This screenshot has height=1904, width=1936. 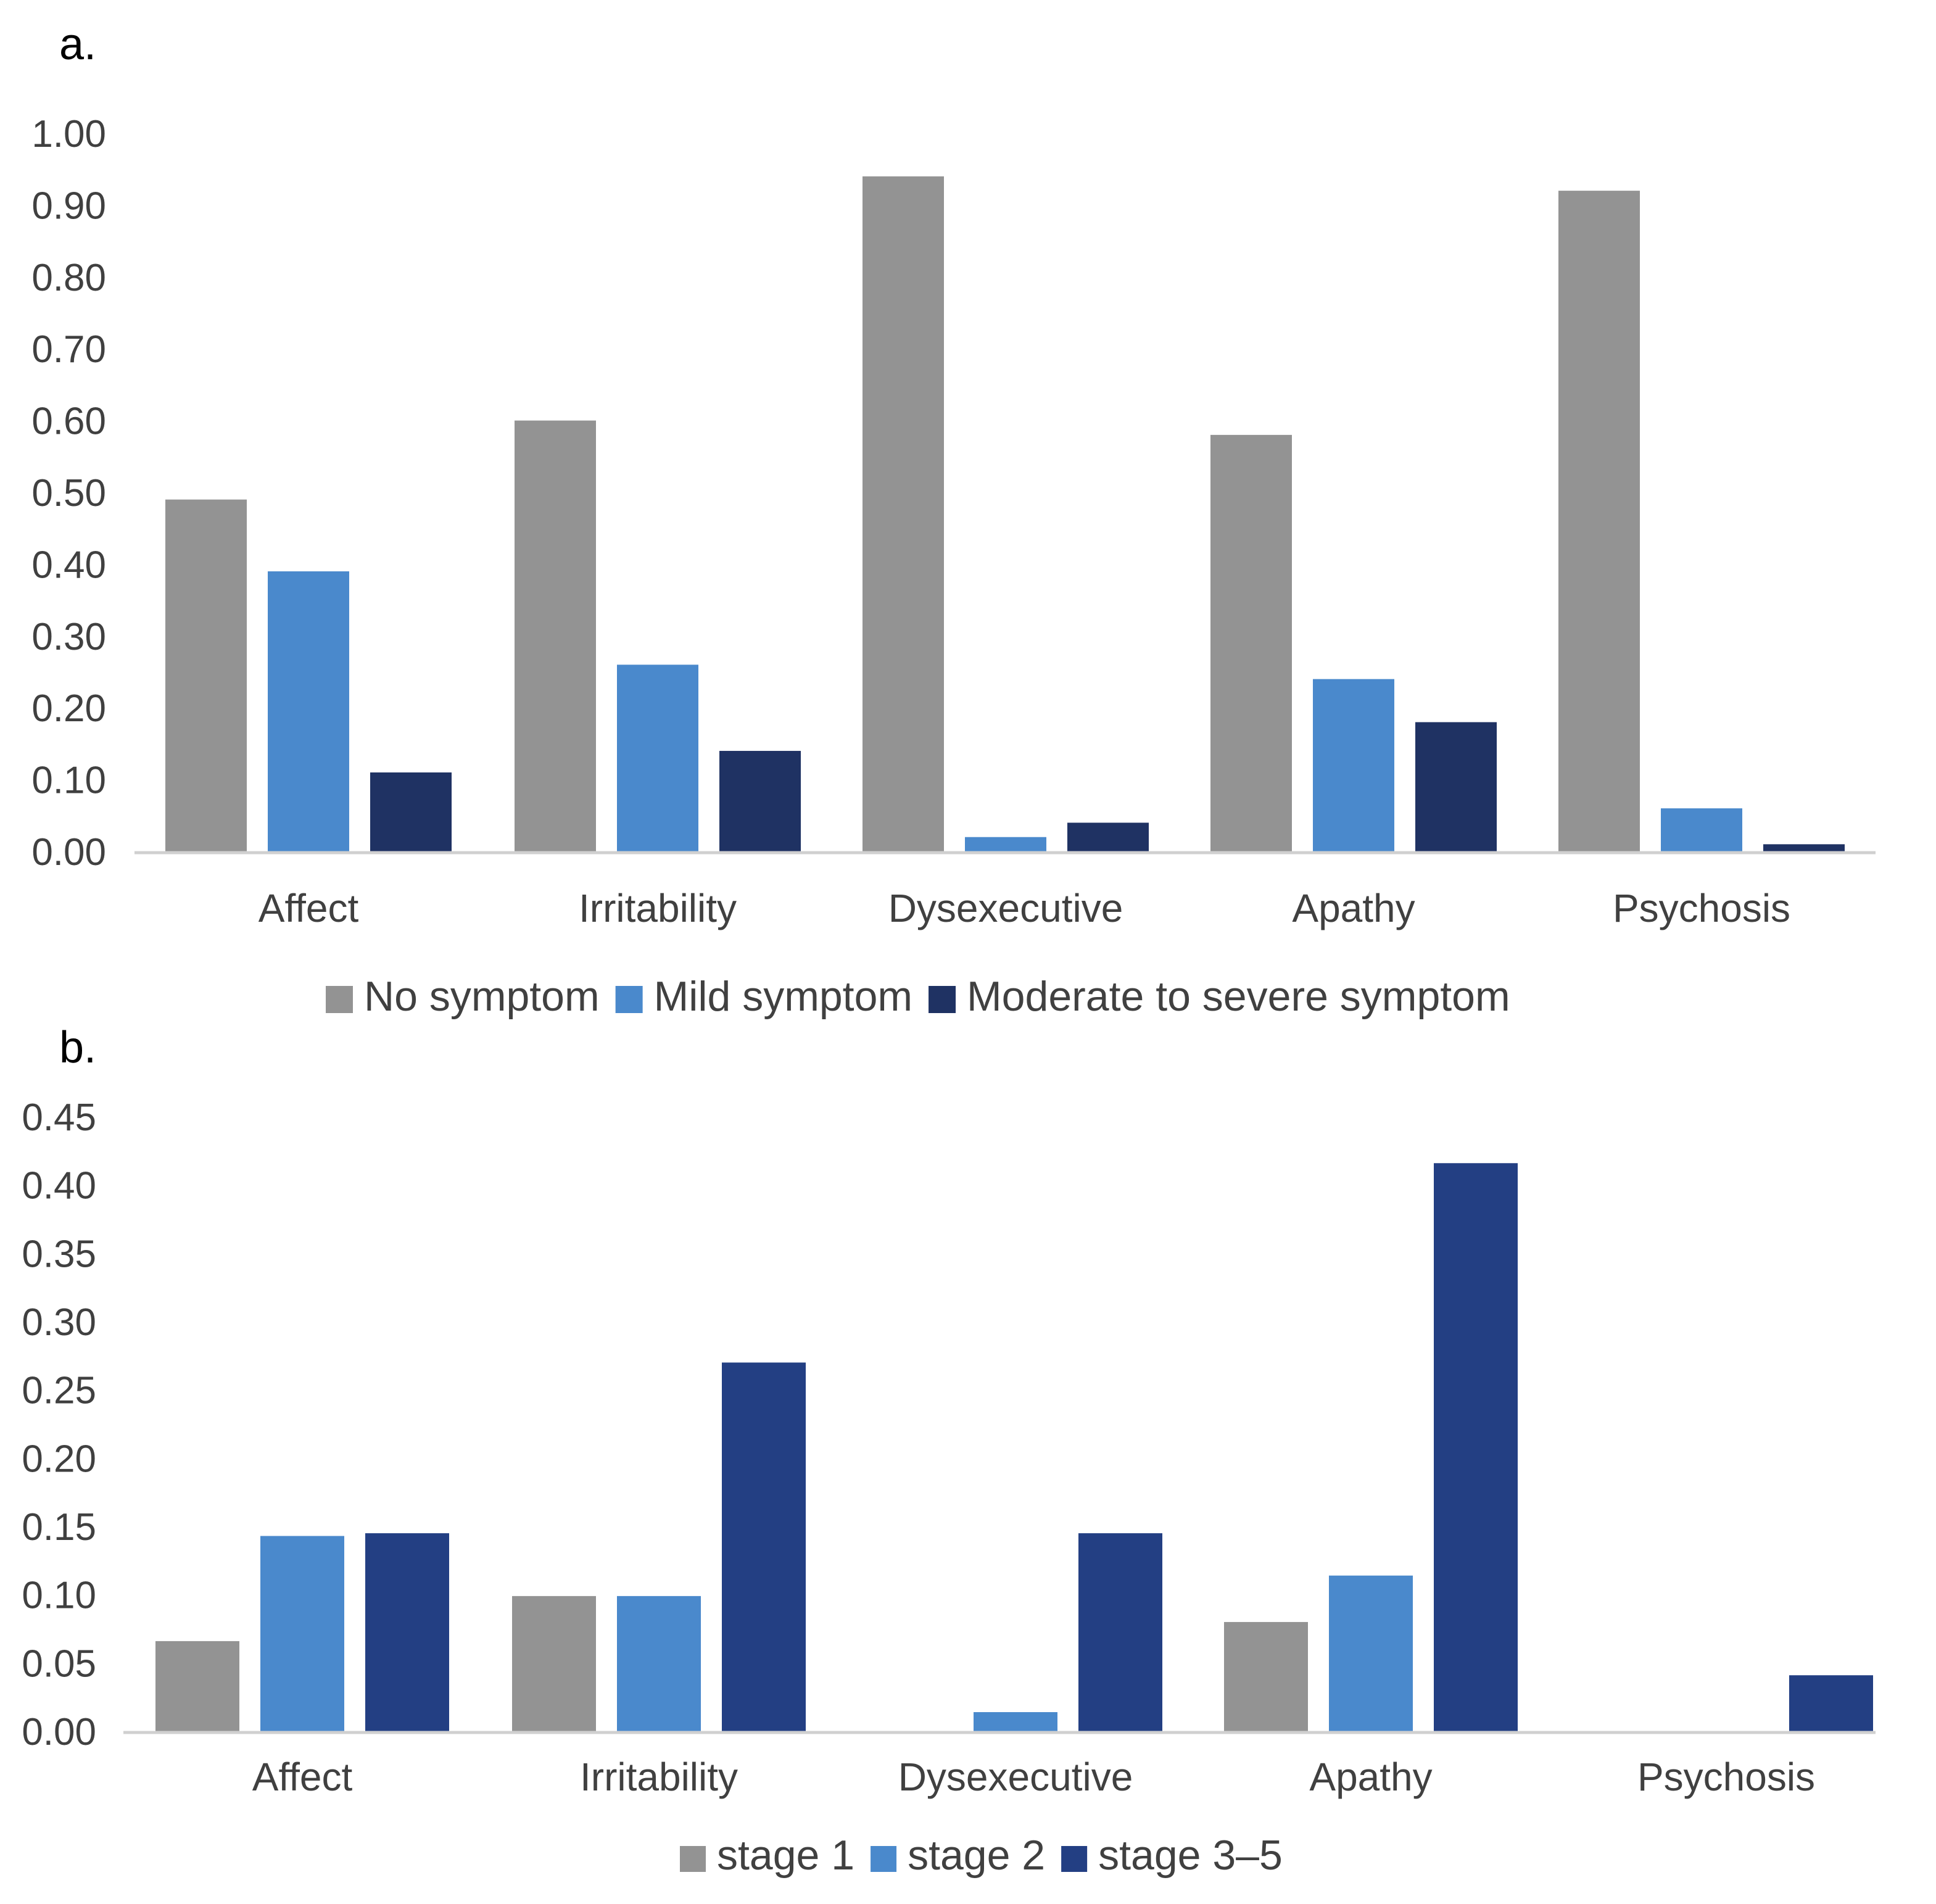 I want to click on panel-a-bar-affect-mild-symptom, so click(x=308, y=711).